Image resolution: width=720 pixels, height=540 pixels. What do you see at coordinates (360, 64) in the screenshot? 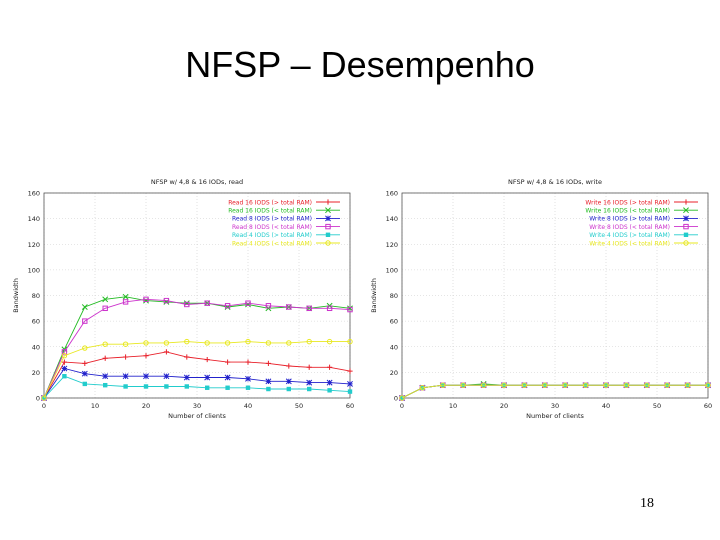
I see `slide-title: NFSP – Desempenho` at bounding box center [360, 64].